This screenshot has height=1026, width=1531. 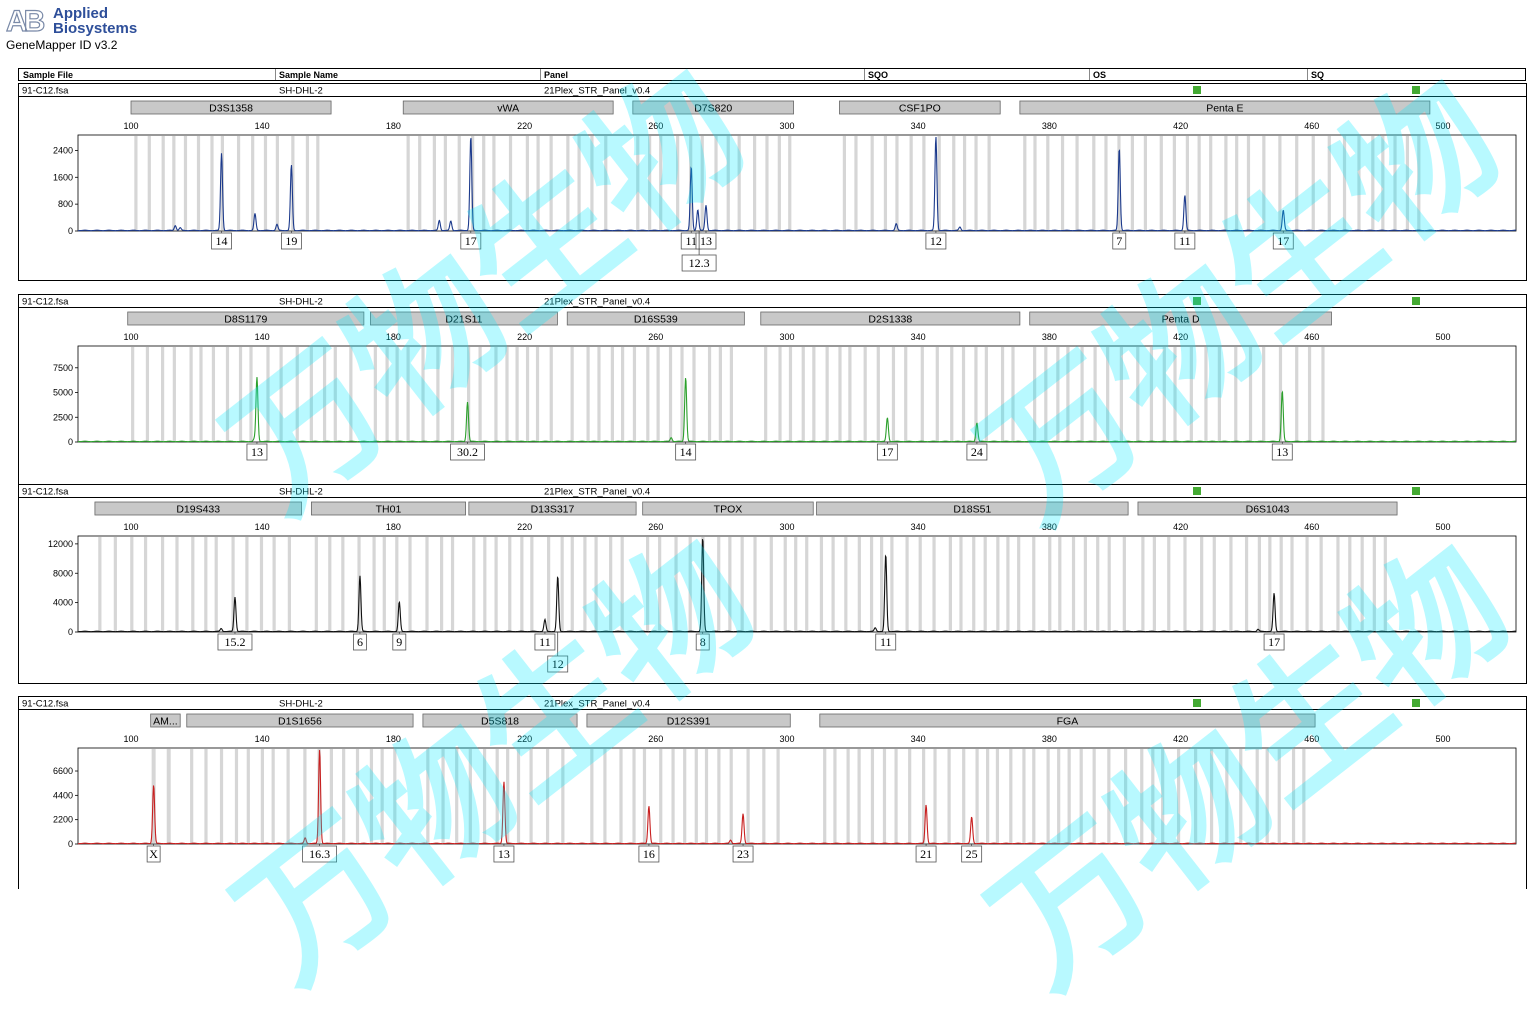 What do you see at coordinates (1100, 75) in the screenshot?
I see `col-os: OS` at bounding box center [1100, 75].